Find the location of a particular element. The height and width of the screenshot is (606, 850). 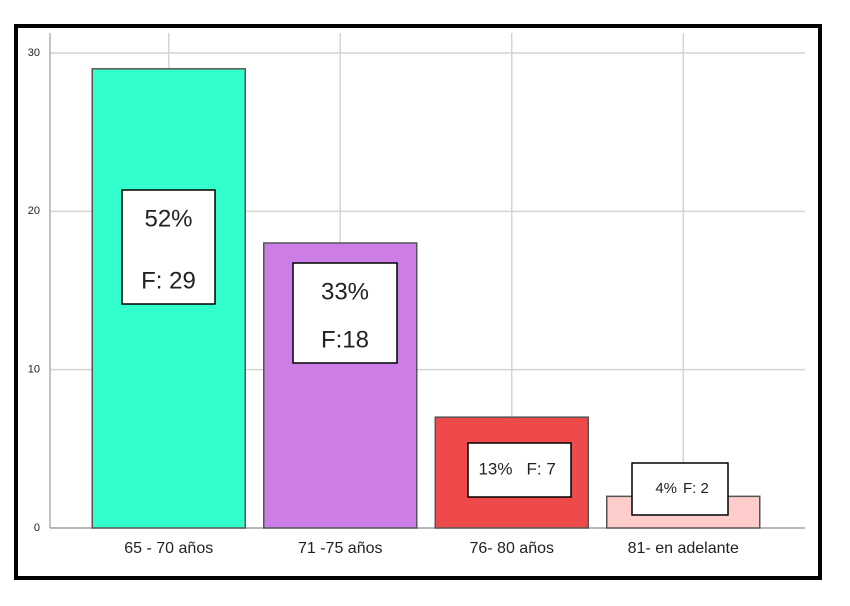

value-label: F:18 is located at coordinates (345, 339).